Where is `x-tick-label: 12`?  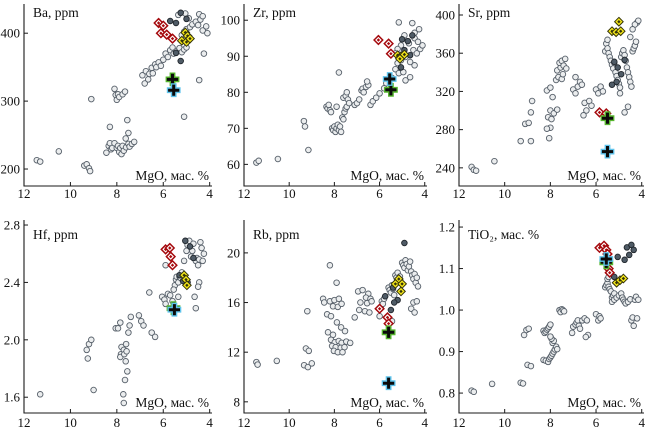
x-tick-label: 12 is located at coordinates (244, 422).